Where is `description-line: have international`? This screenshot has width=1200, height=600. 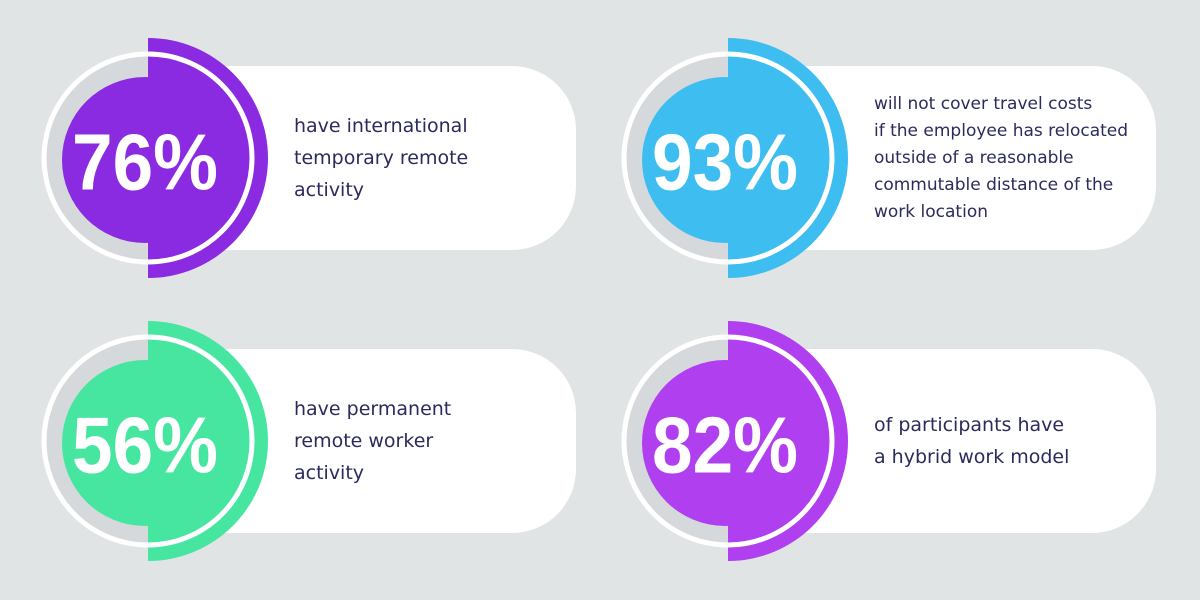 description-line: have international is located at coordinates (381, 126).